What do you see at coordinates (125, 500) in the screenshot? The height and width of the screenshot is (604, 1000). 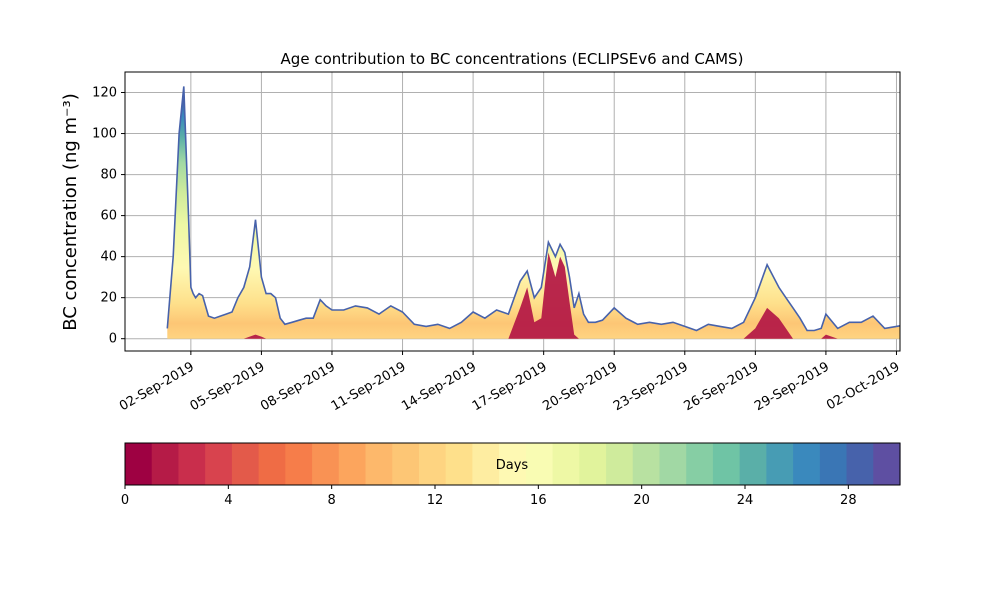 I see `colorbar-tick-label: 0` at bounding box center [125, 500].